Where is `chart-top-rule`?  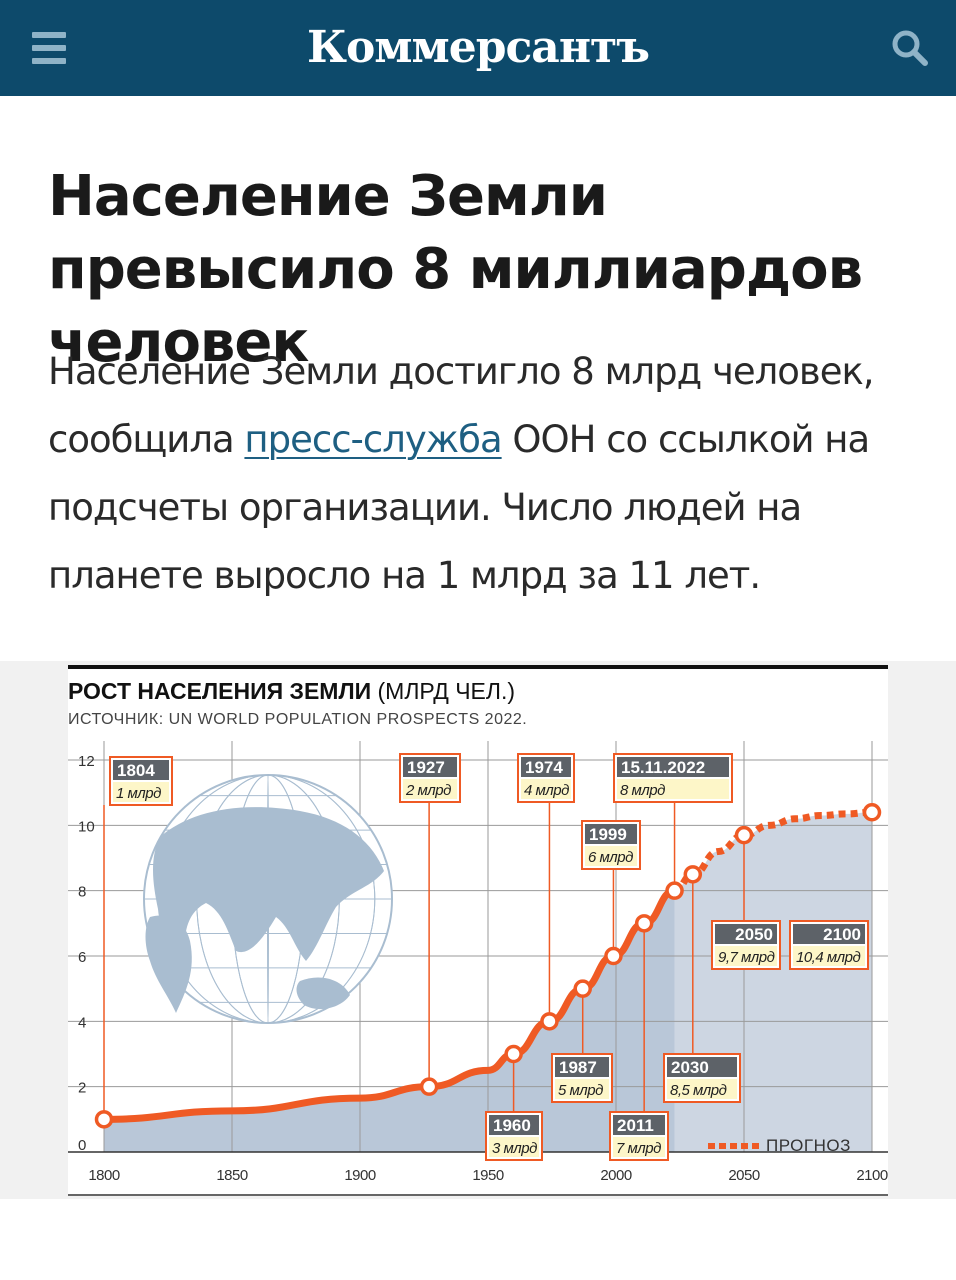
chart-top-rule is located at coordinates (478, 667).